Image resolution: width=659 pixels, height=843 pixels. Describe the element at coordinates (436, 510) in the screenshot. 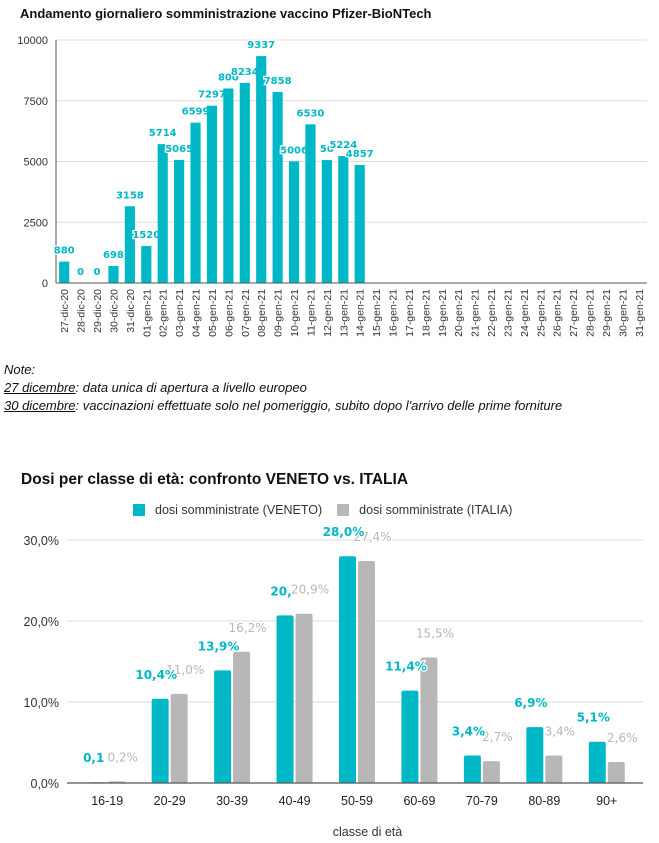

I see `legend-label-italia: dosi somministrate (ITALIA)` at that location.